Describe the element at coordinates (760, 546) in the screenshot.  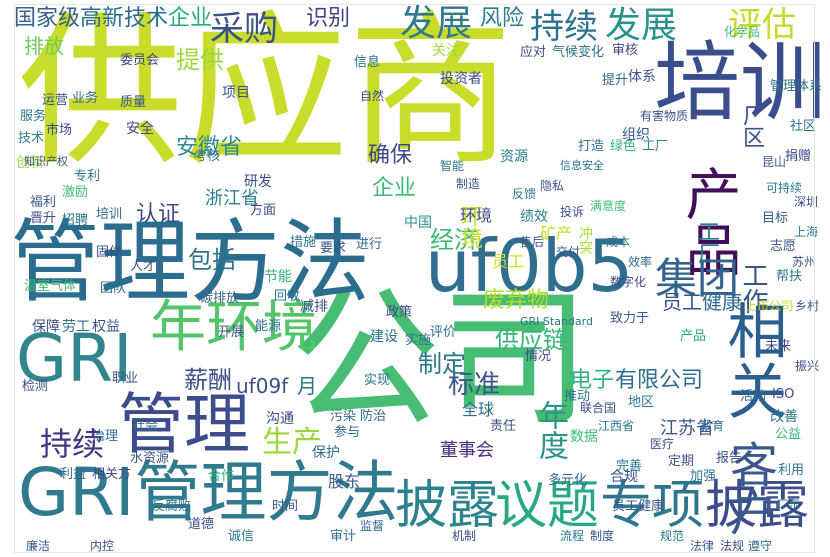
I see `cloud-word: 遵守` at that location.